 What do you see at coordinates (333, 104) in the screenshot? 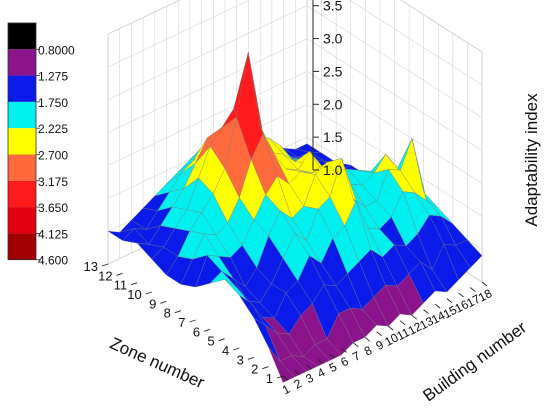
I see `z-tick-label: 2.0` at bounding box center [333, 104].